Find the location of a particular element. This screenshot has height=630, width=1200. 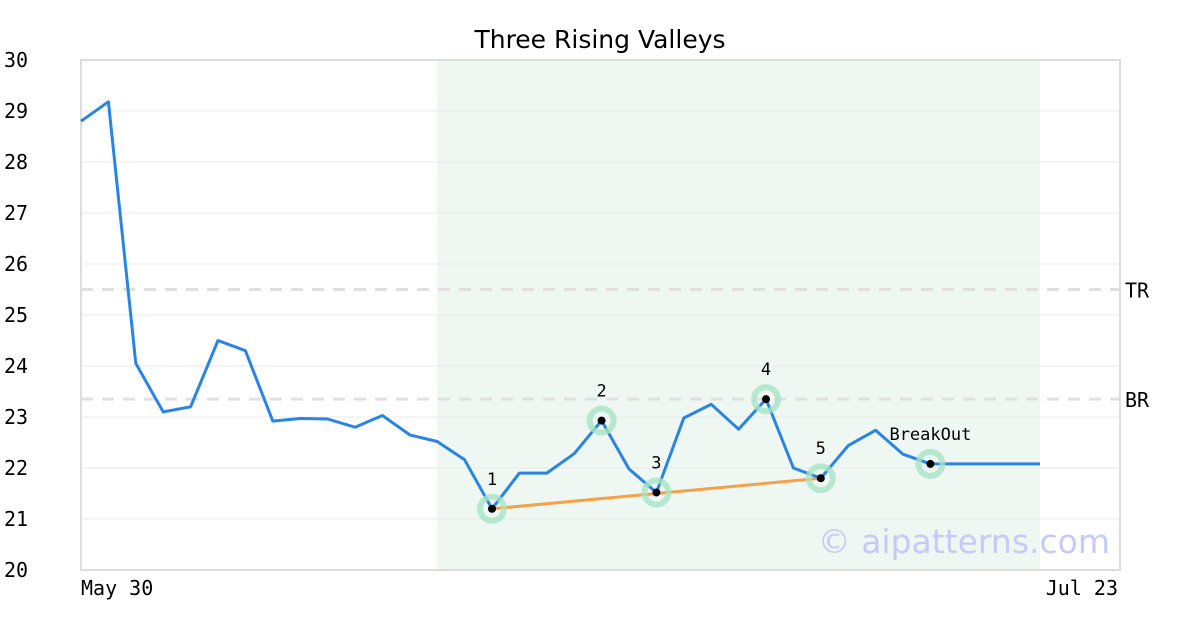

pattern-point-label-3: 3 is located at coordinates (656, 463).